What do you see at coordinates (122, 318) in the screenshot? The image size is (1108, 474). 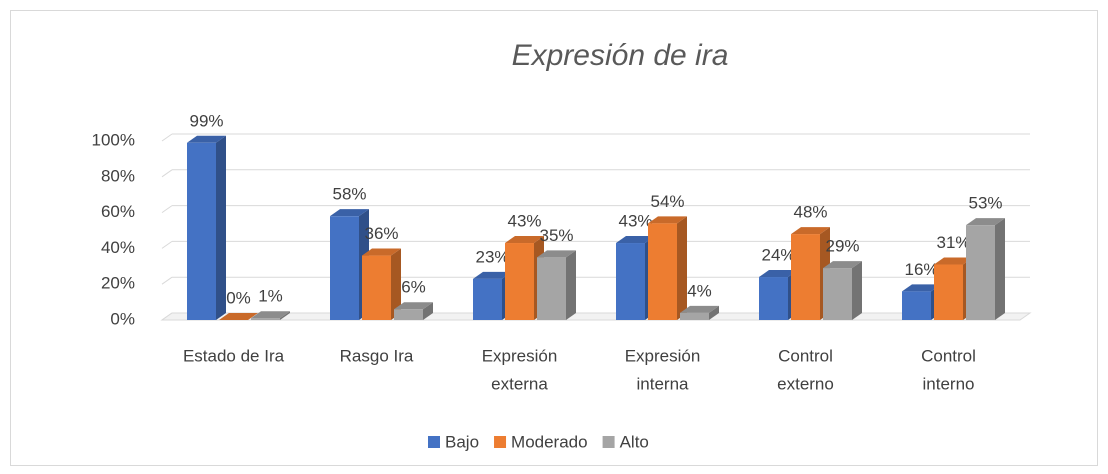 I see `y-tick-label: 0%` at bounding box center [122, 318].